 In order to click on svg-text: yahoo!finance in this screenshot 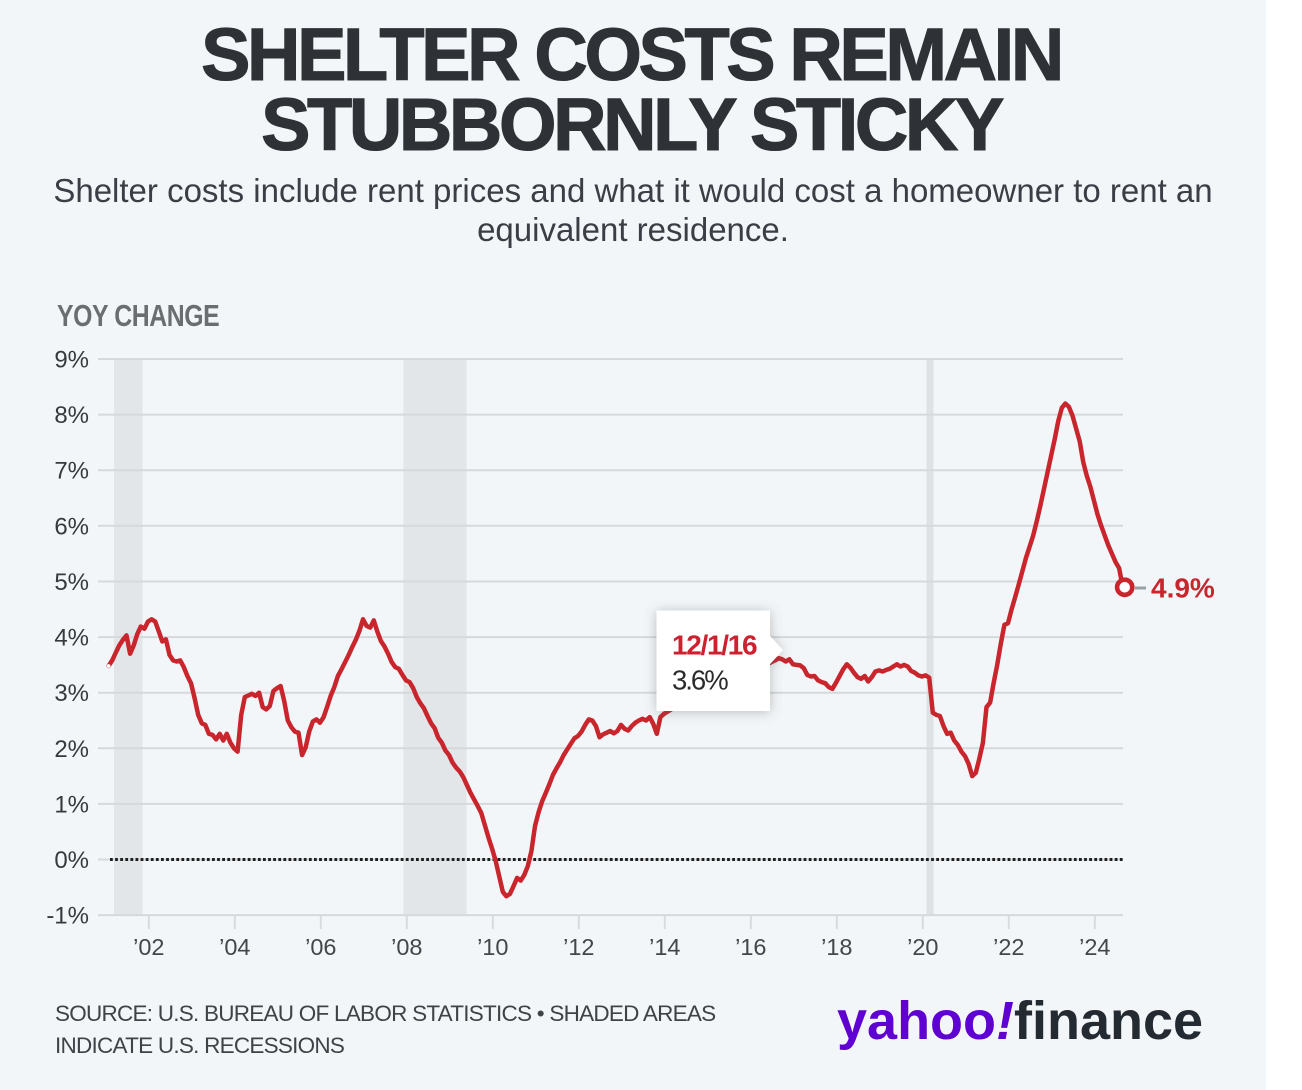, I will do `click(1020, 1021)`.